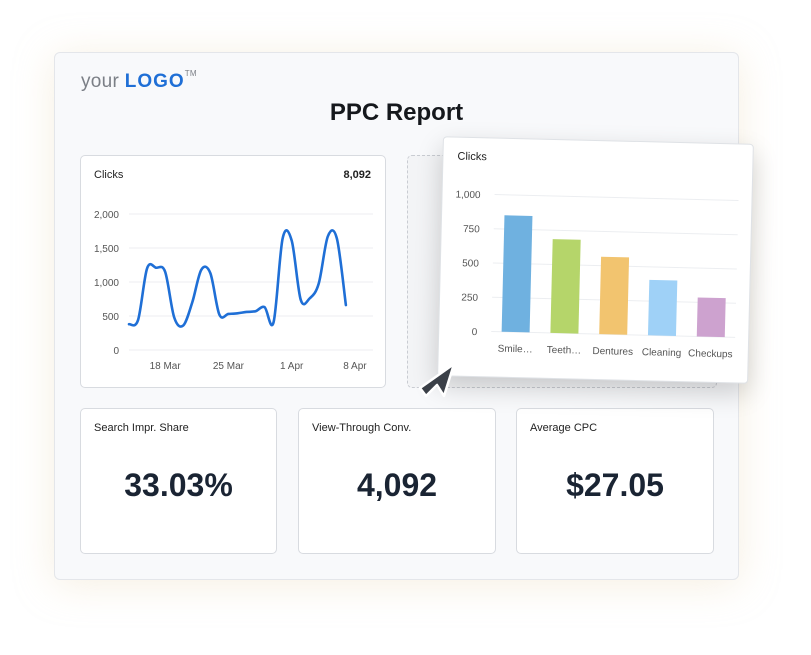 Image resolution: width=811 pixels, height=655 pixels. What do you see at coordinates (190, 73) in the screenshot?
I see `logo-trademark: TM` at bounding box center [190, 73].